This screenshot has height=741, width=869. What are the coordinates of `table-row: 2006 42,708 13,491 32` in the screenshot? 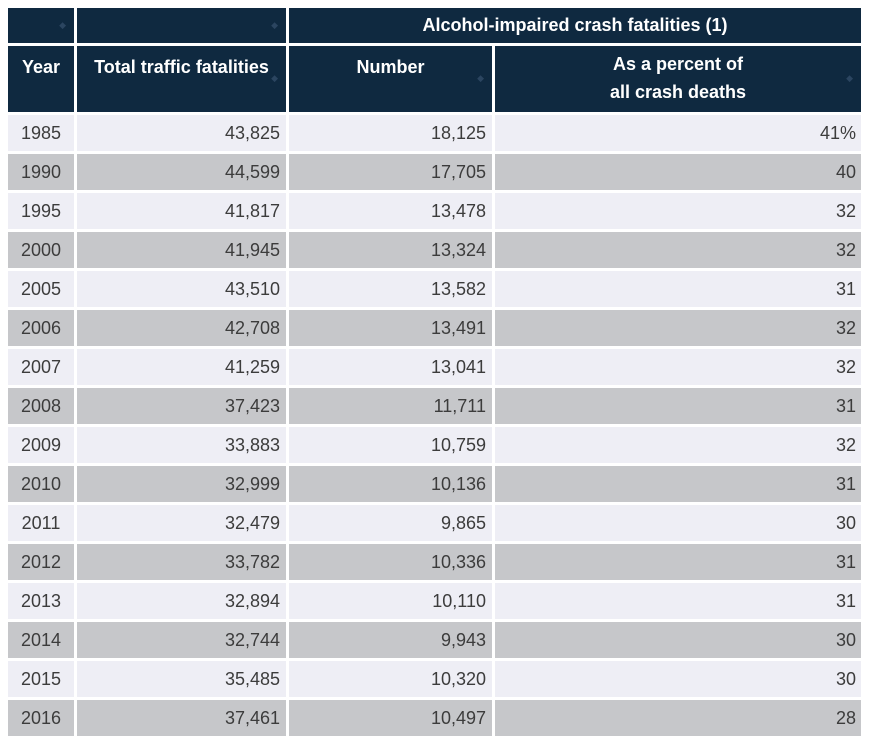 It's located at (434, 328).